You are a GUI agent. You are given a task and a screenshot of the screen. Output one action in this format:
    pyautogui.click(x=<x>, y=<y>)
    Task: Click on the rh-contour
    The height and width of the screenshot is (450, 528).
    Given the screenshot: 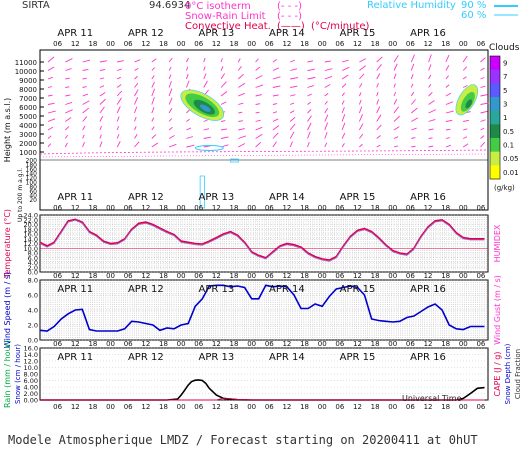 What is the action you would take?
    pyautogui.click(x=202, y=192)
    